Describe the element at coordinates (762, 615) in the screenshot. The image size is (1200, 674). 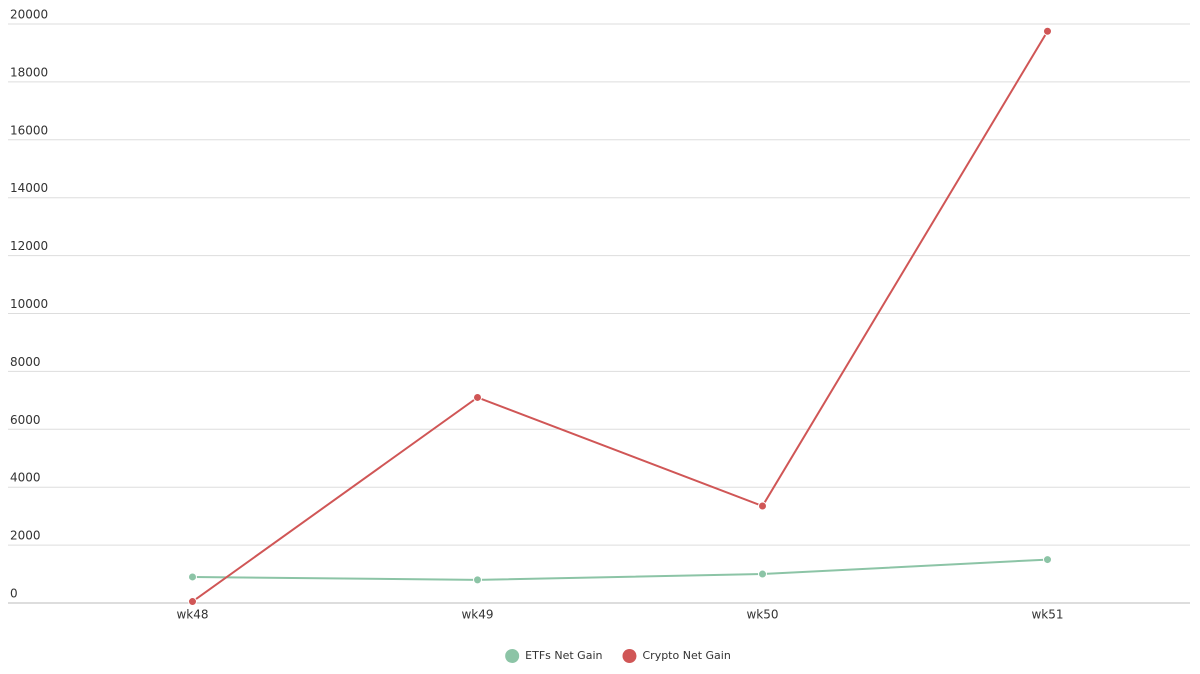
I see `x-tick-label: wk50` at that location.